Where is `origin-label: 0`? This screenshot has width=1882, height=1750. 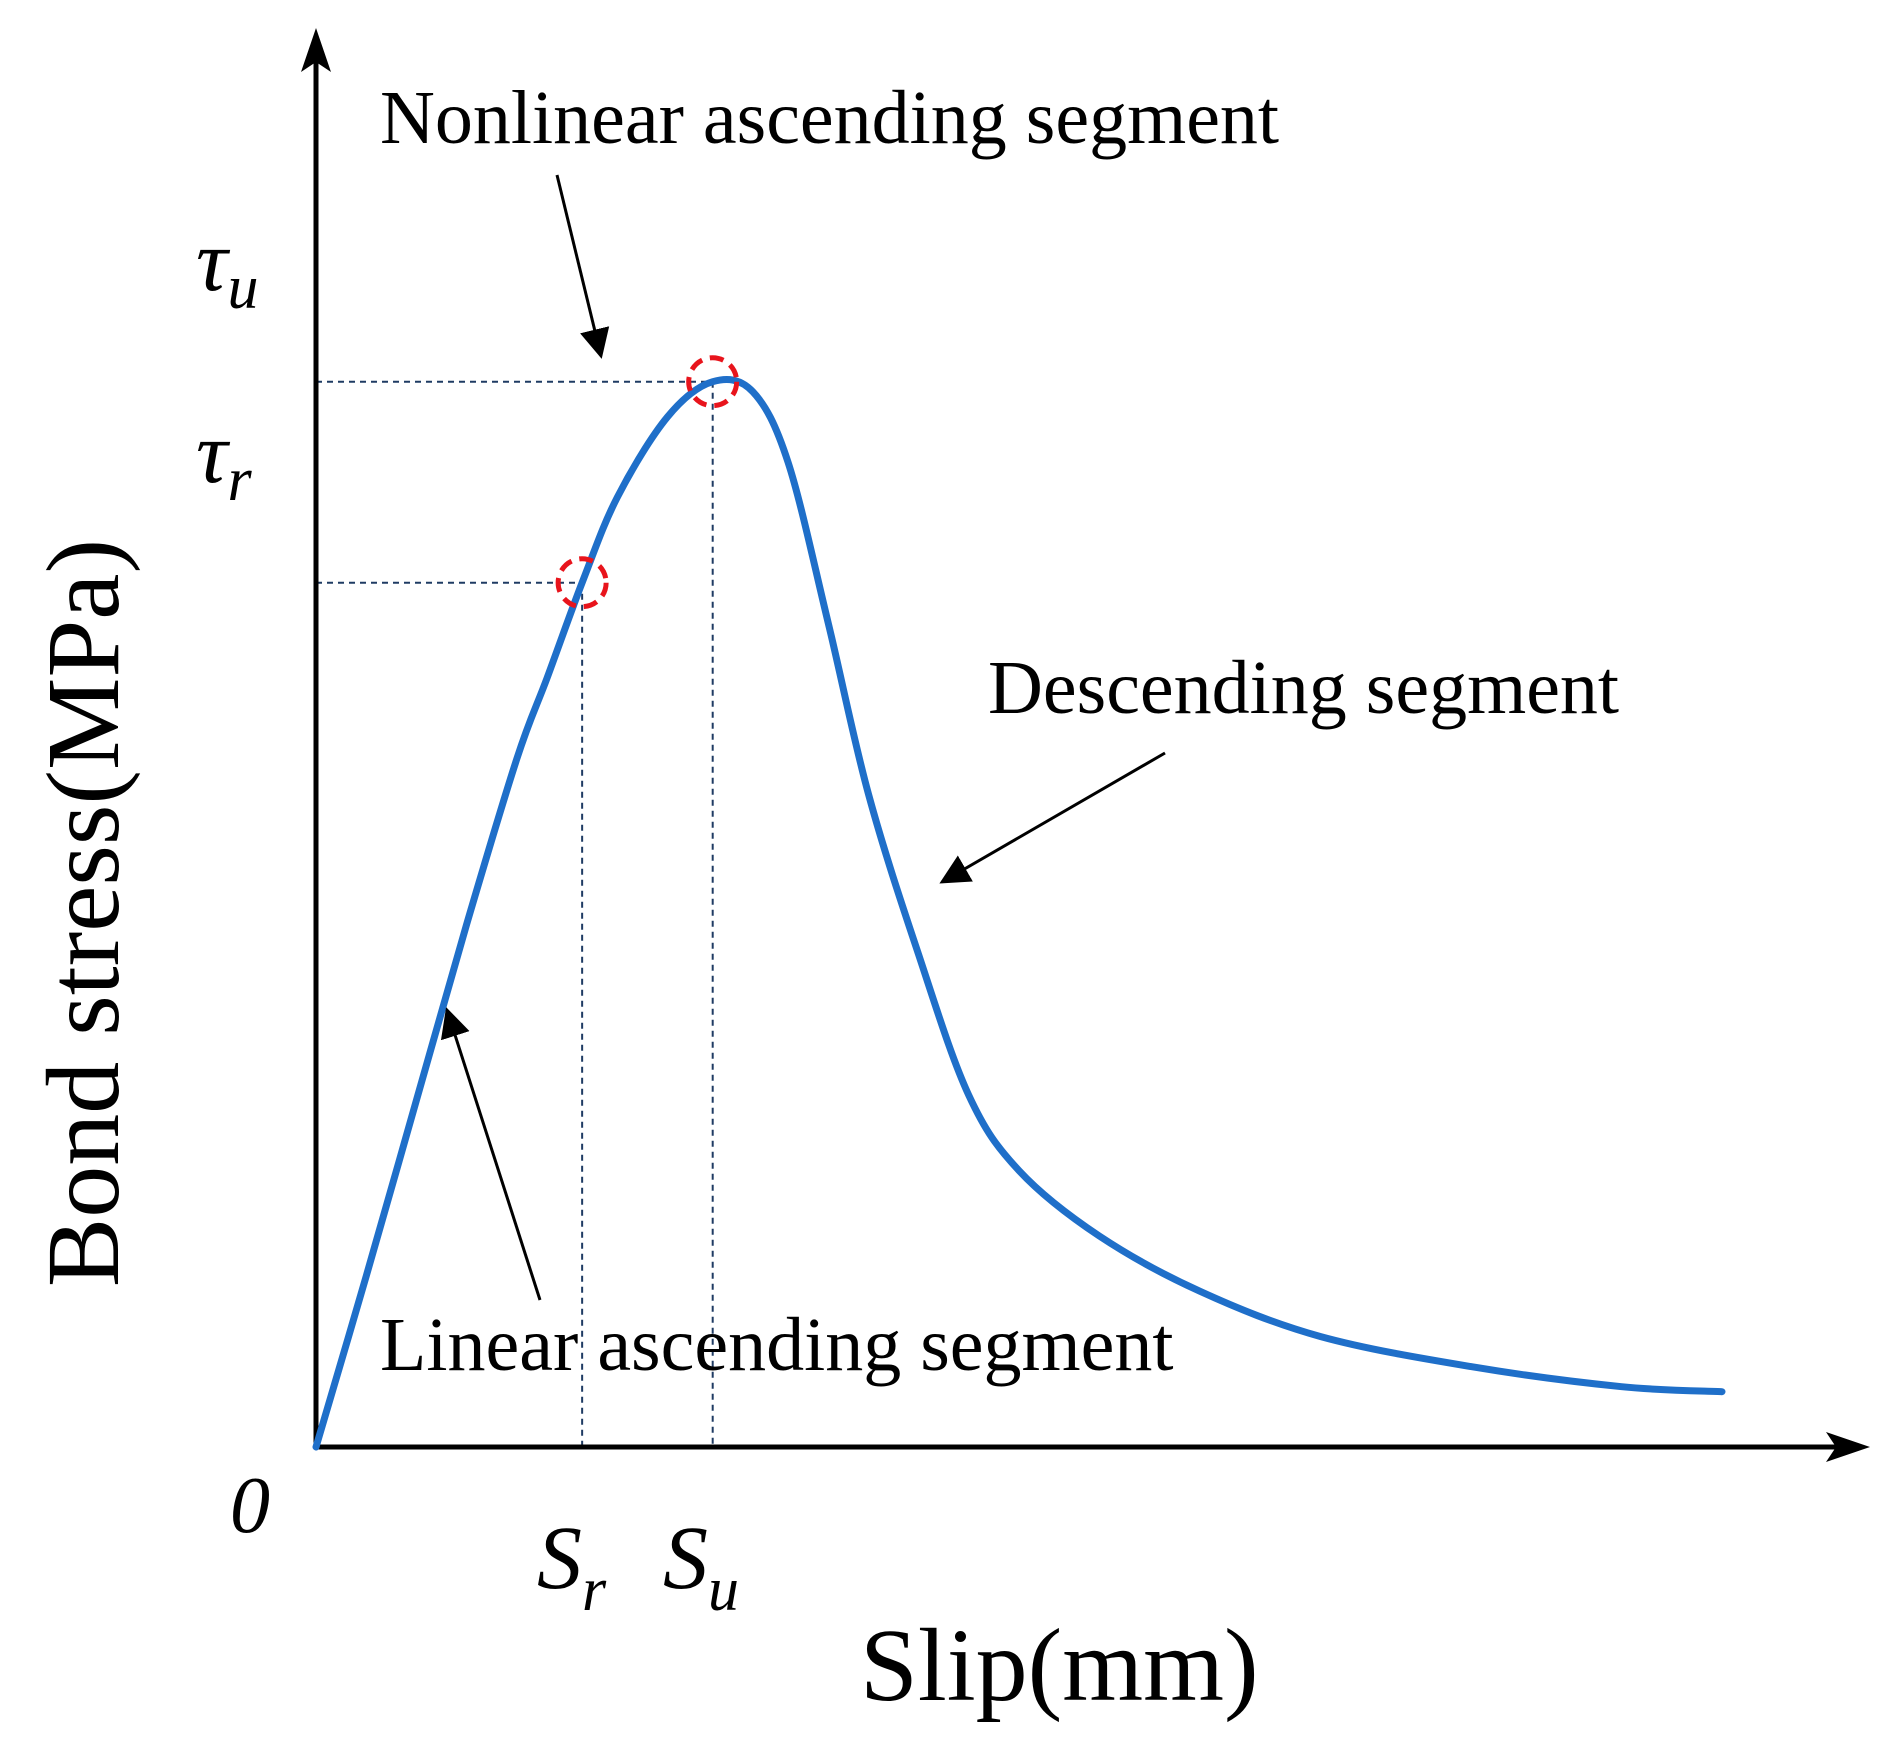 origin-label: 0 is located at coordinates (250, 1506).